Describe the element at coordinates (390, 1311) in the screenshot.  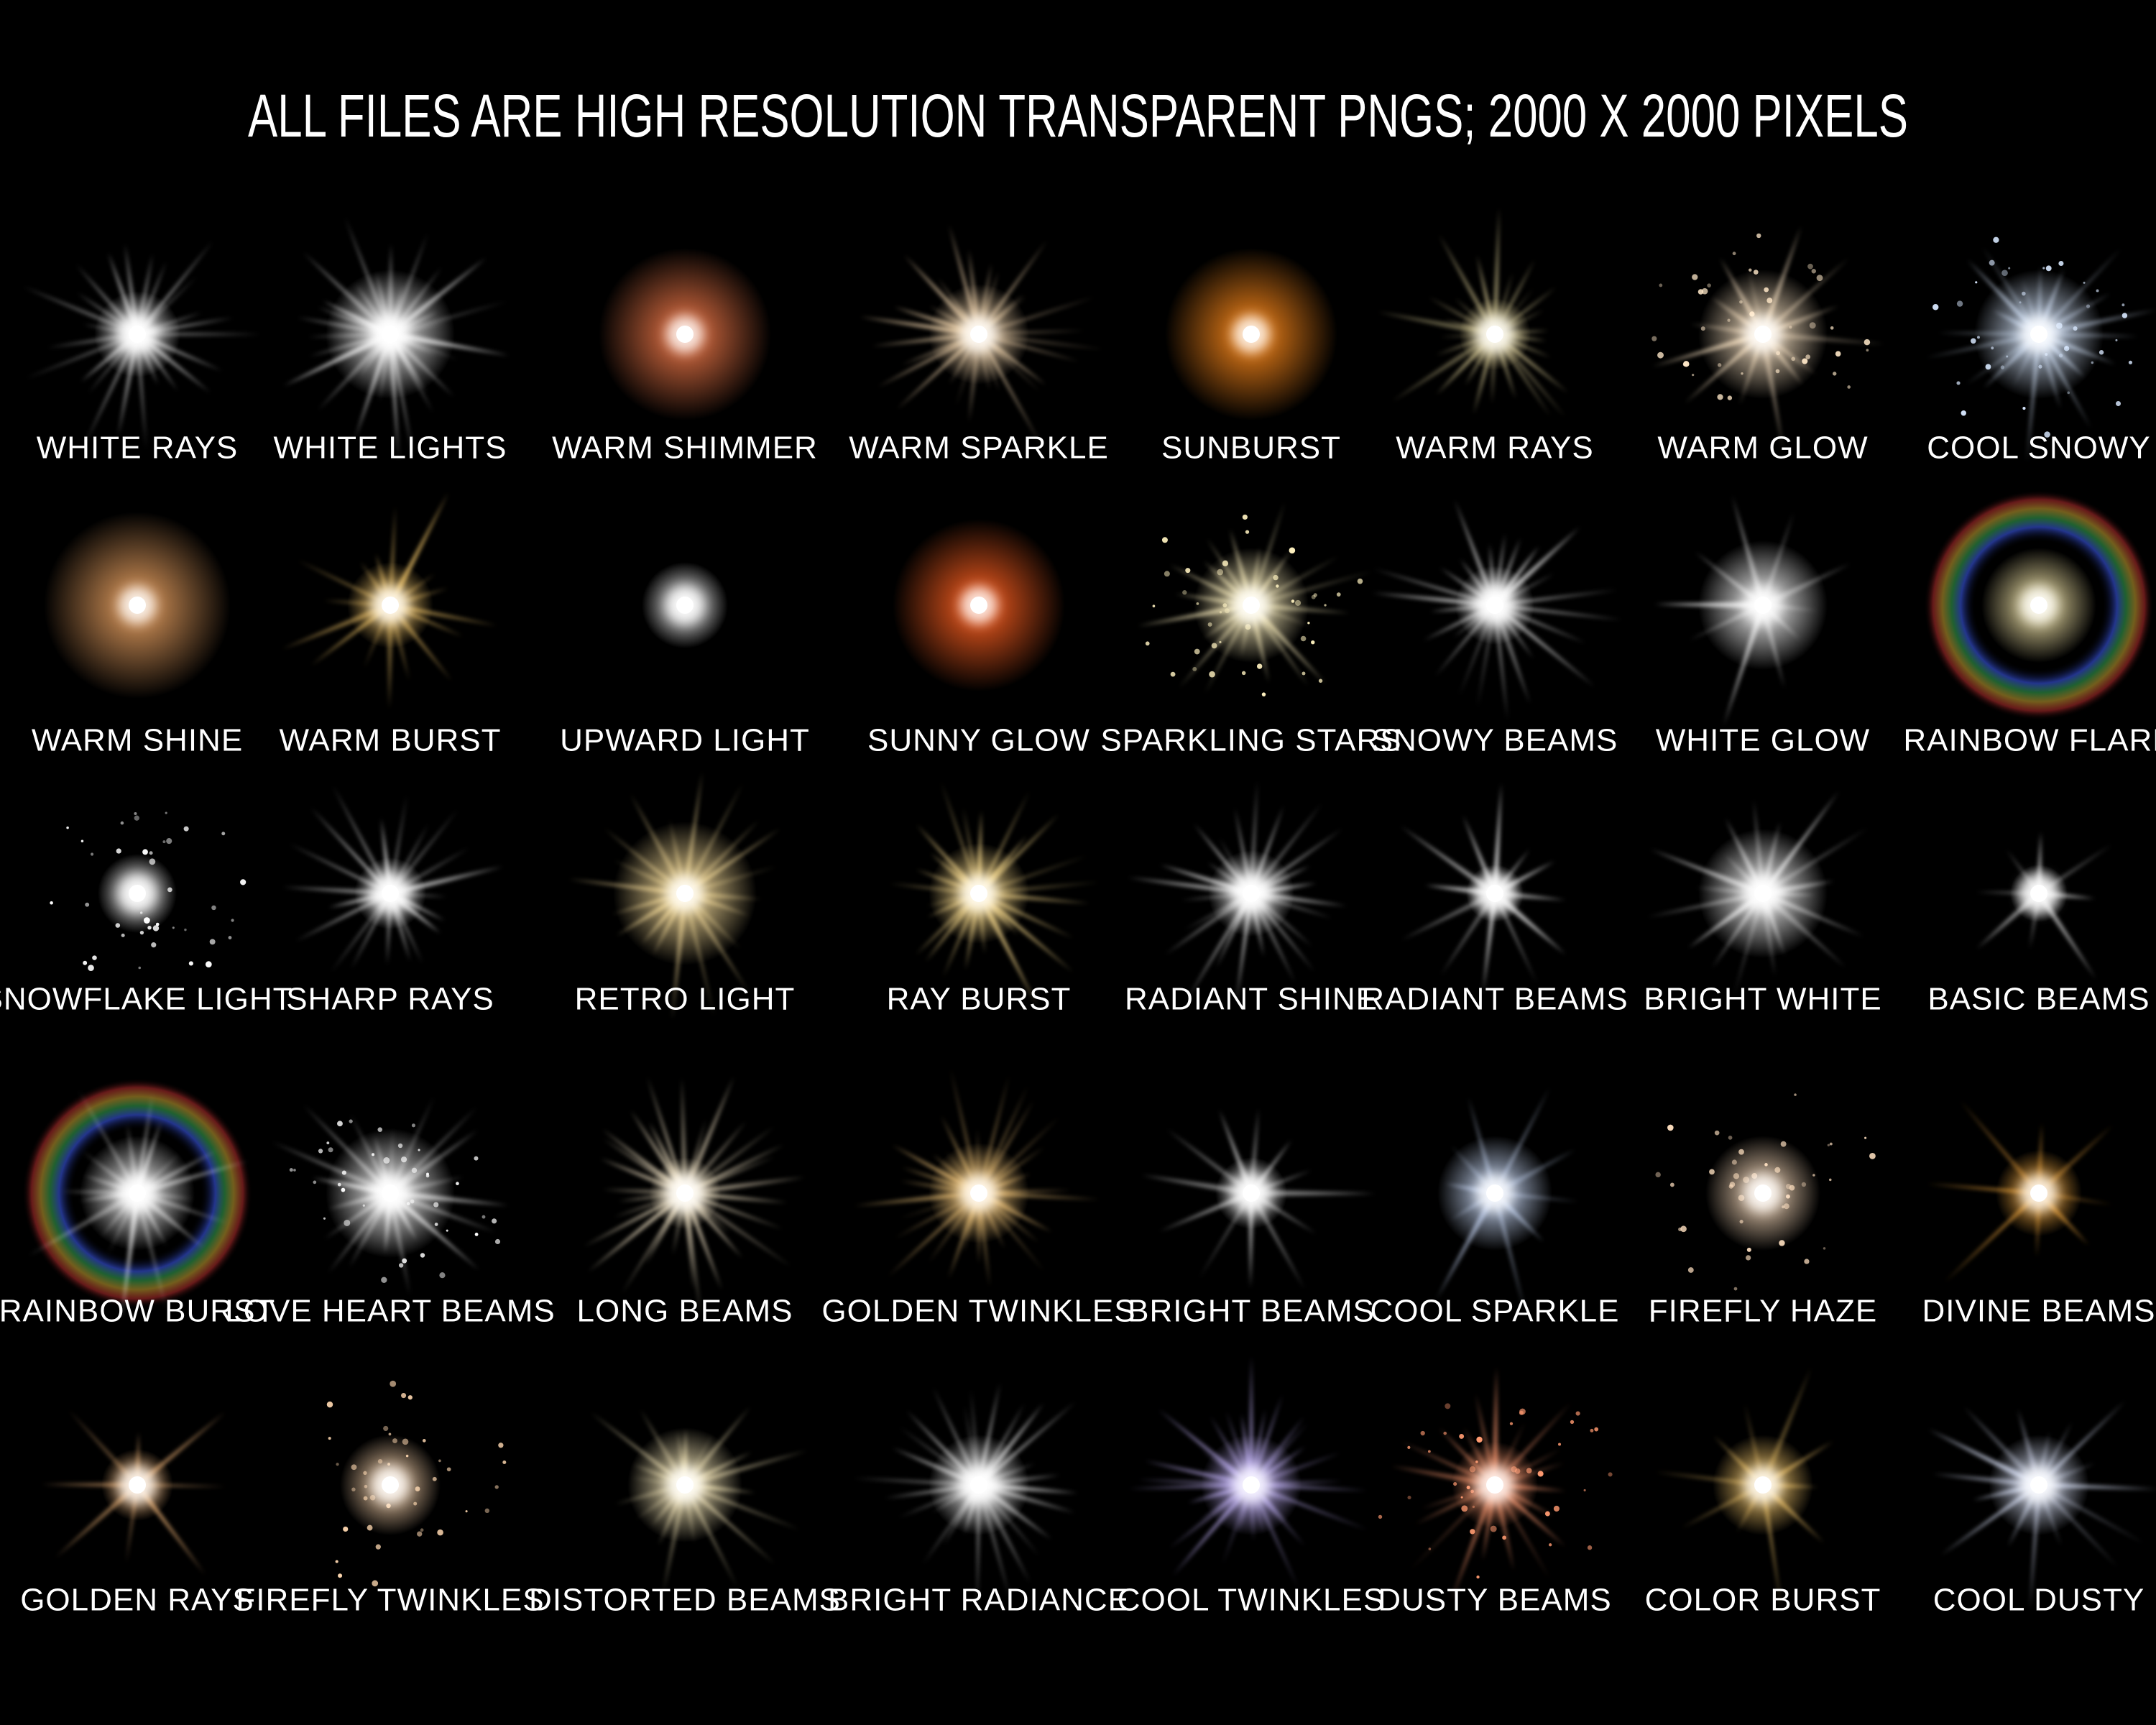
I see `effect-label: LOVE HEART BEAMS` at that location.